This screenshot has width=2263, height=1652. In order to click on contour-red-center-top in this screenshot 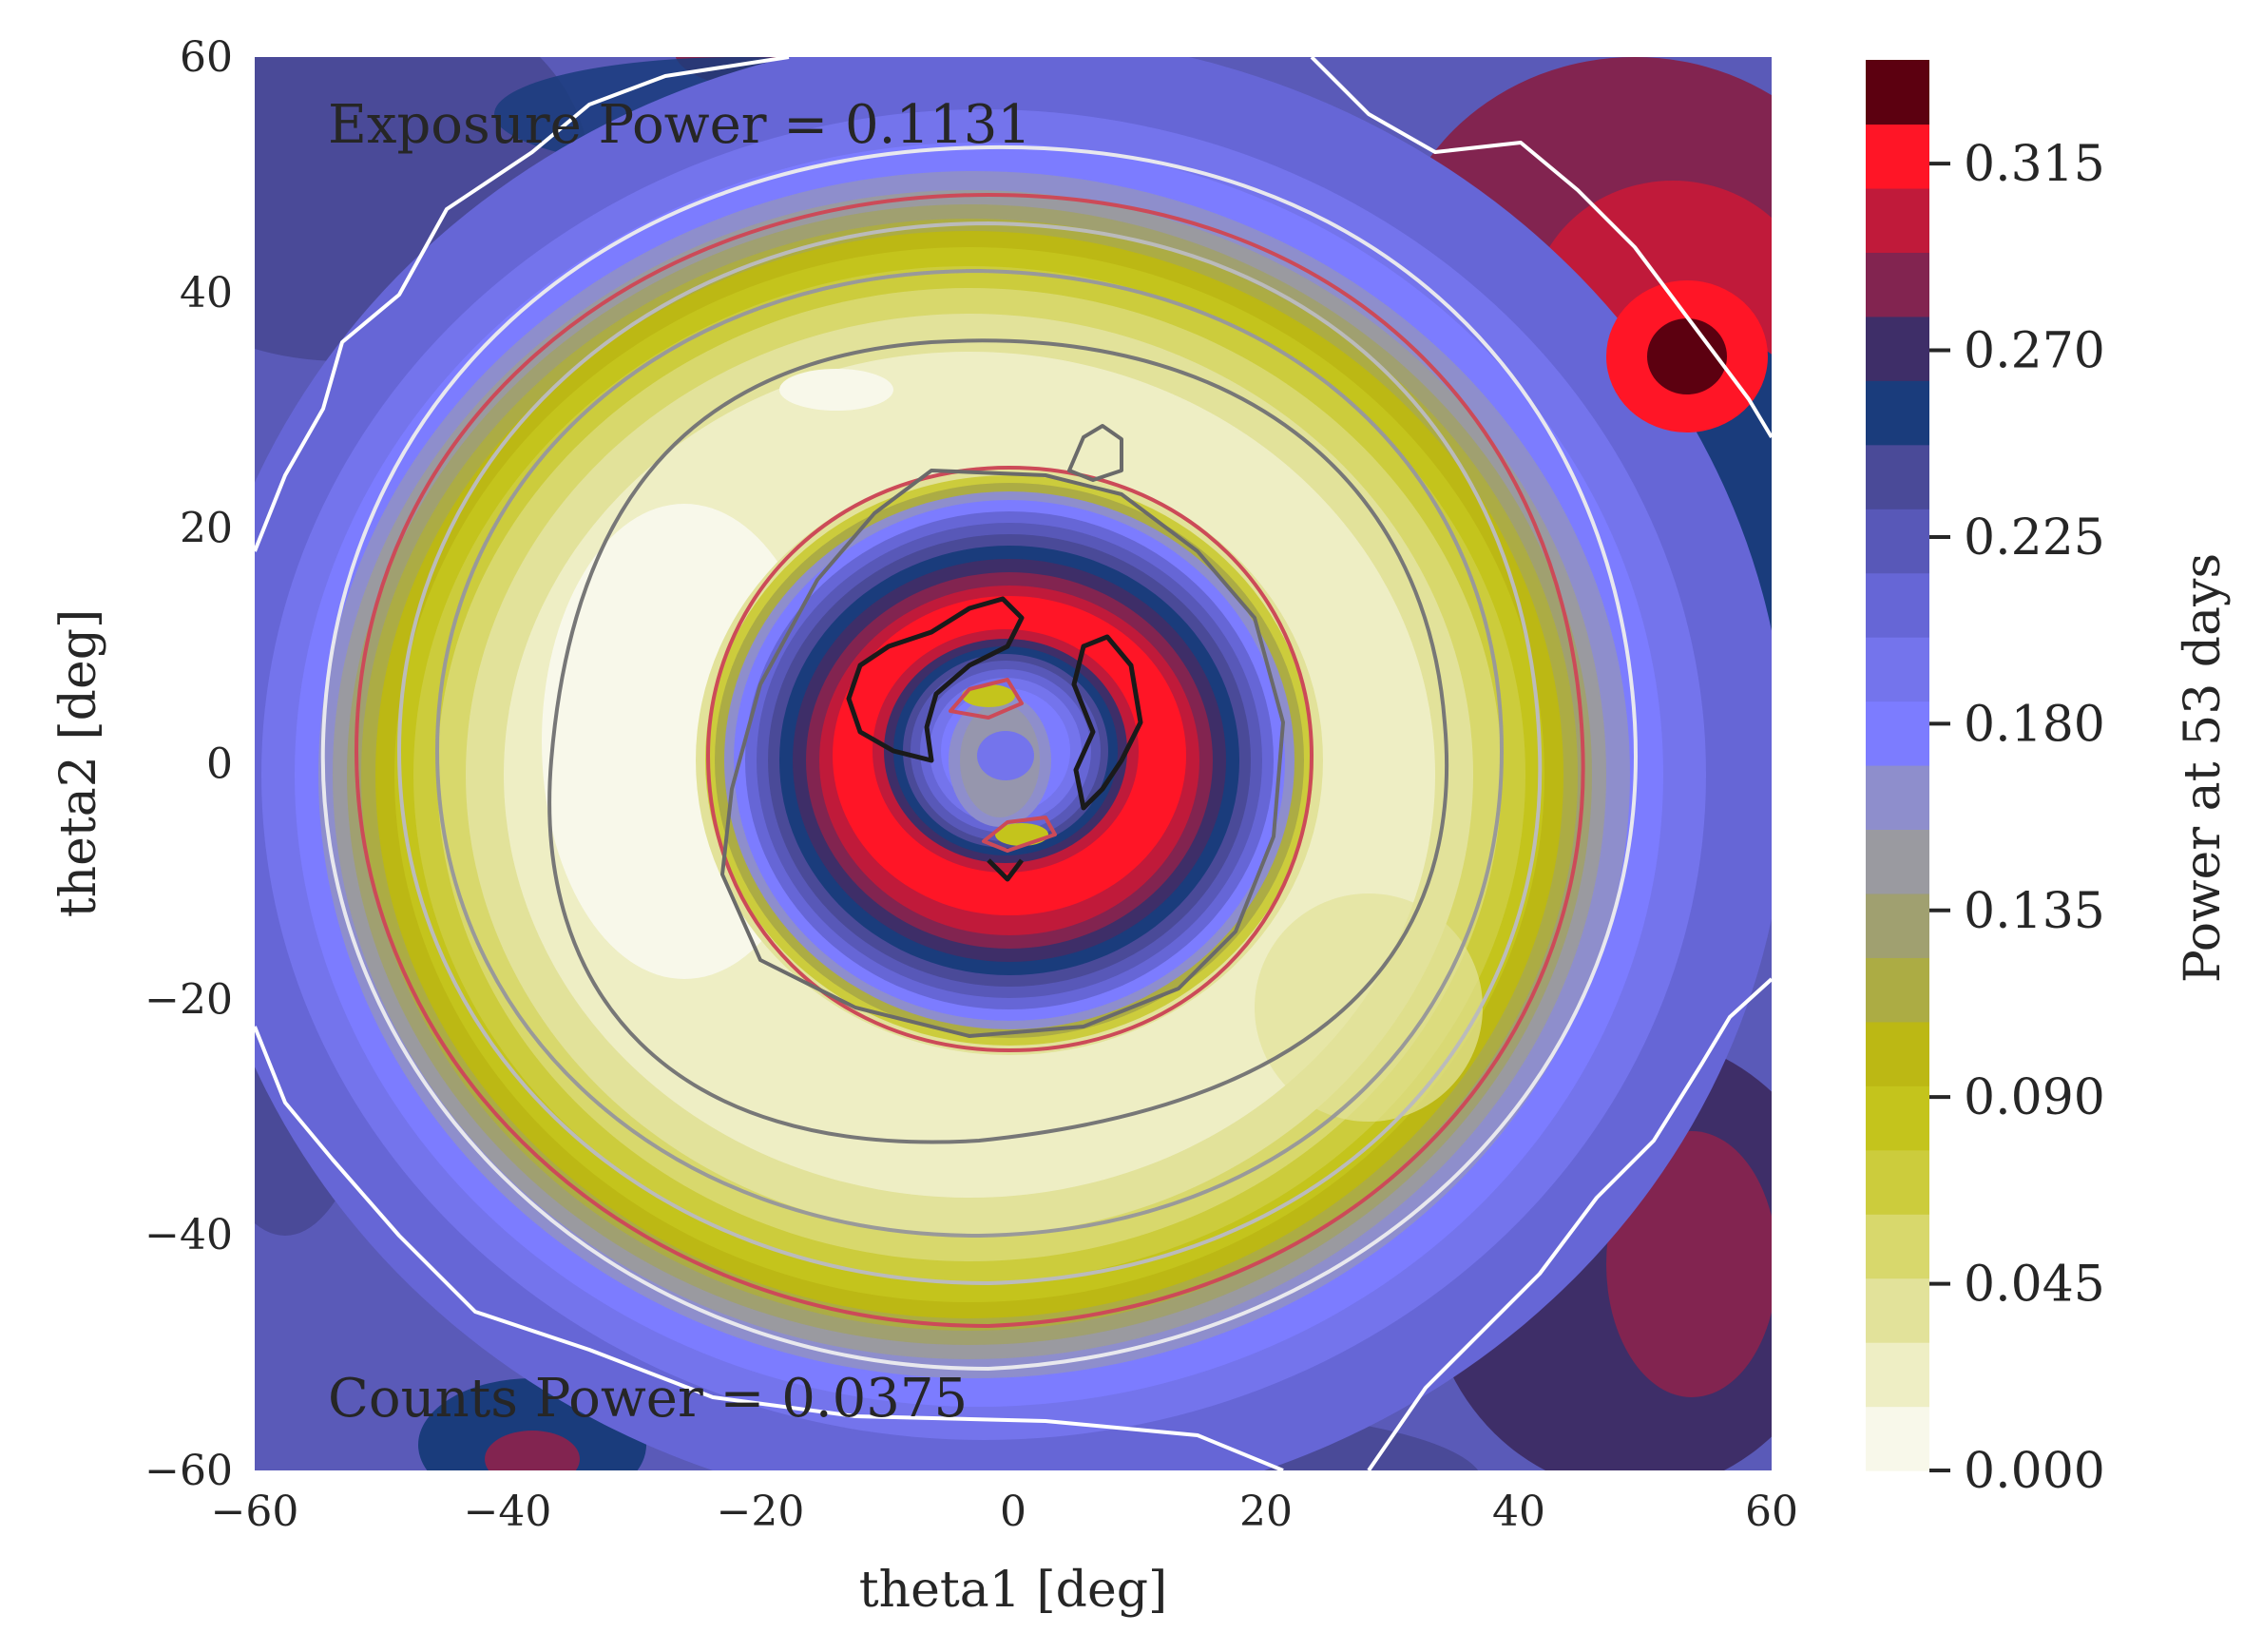, I will do `click(987, 699)`.